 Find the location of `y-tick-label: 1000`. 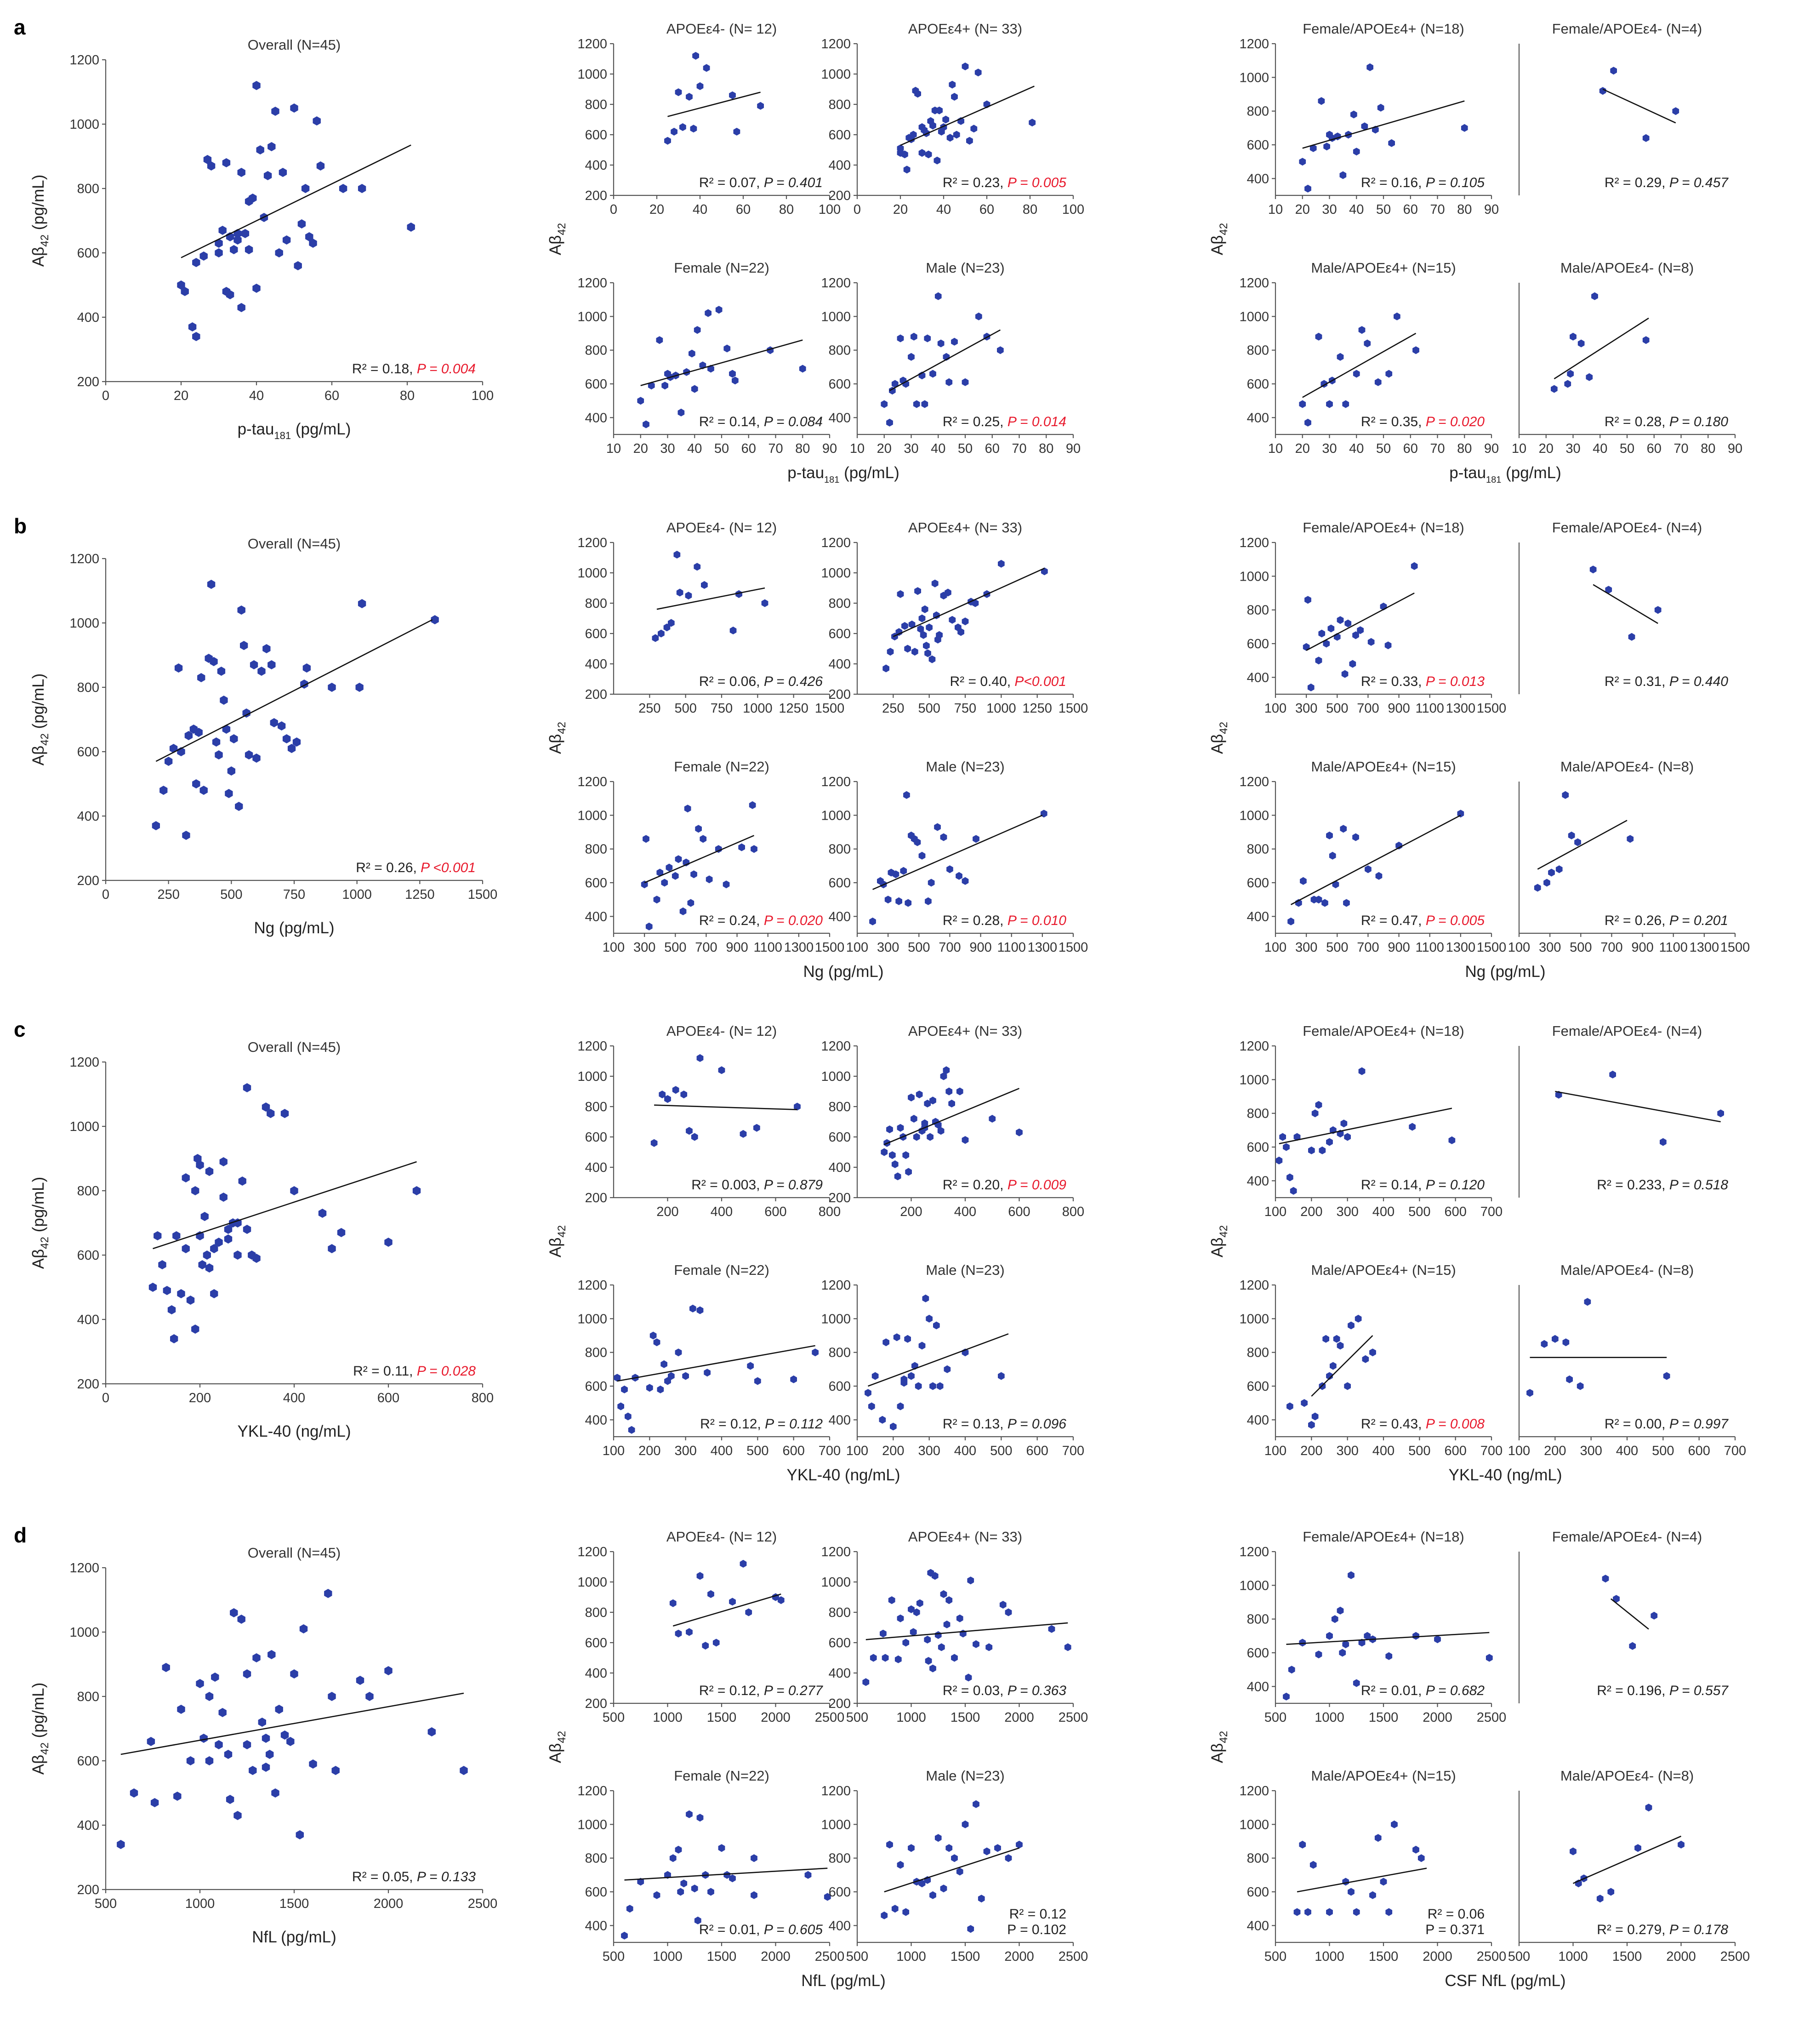

y-tick-label: 1000 is located at coordinates (836, 1076).